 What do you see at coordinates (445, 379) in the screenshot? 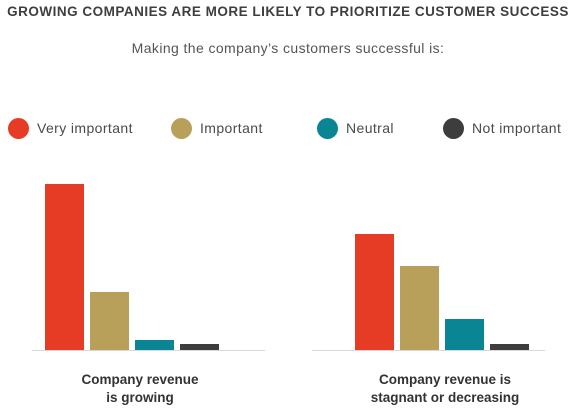
I see `category-label-stagnant-line1: Company revenue is` at bounding box center [445, 379].